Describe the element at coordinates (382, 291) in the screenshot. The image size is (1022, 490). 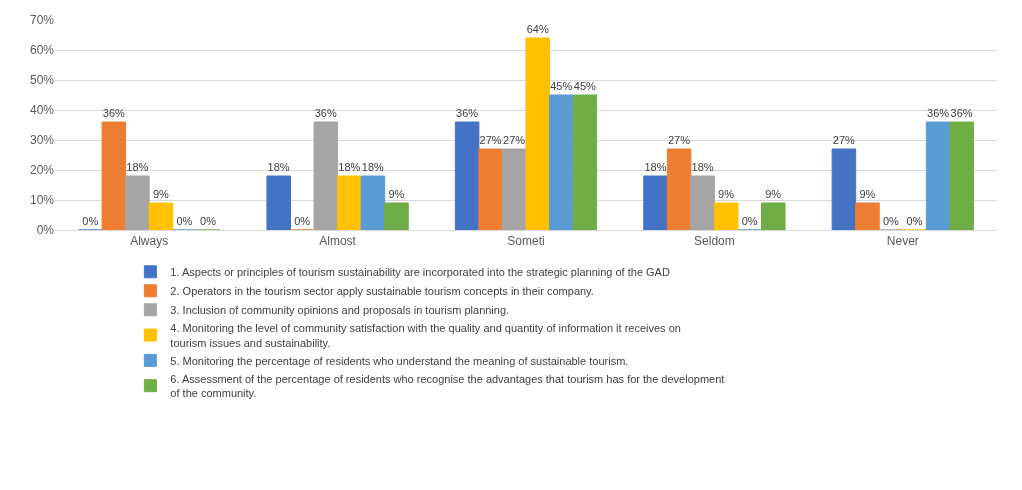
I see `legend-label: 2. Operators in the tourism sector apply sustainable tourism concepts in their company.` at that location.